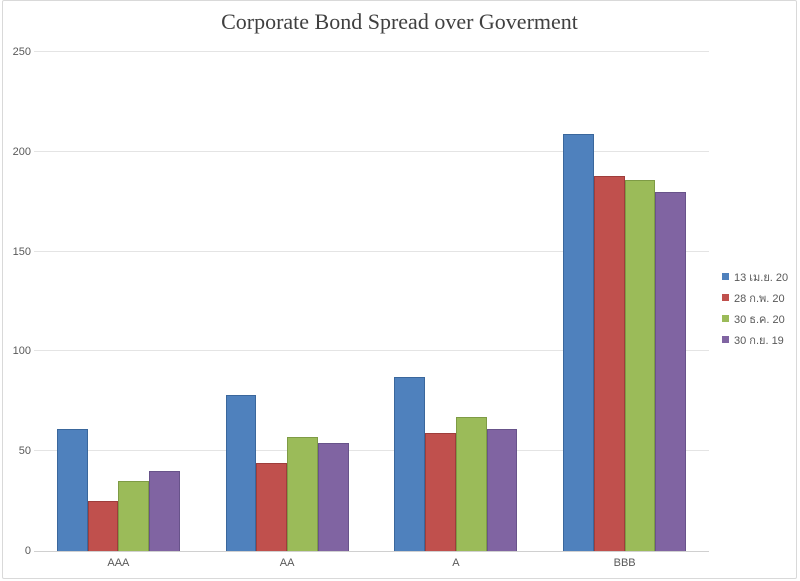 The width and height of the screenshot is (800, 581). What do you see at coordinates (759, 298) in the screenshot?
I see `legend-label: 28 ก.พ. 20` at bounding box center [759, 298].